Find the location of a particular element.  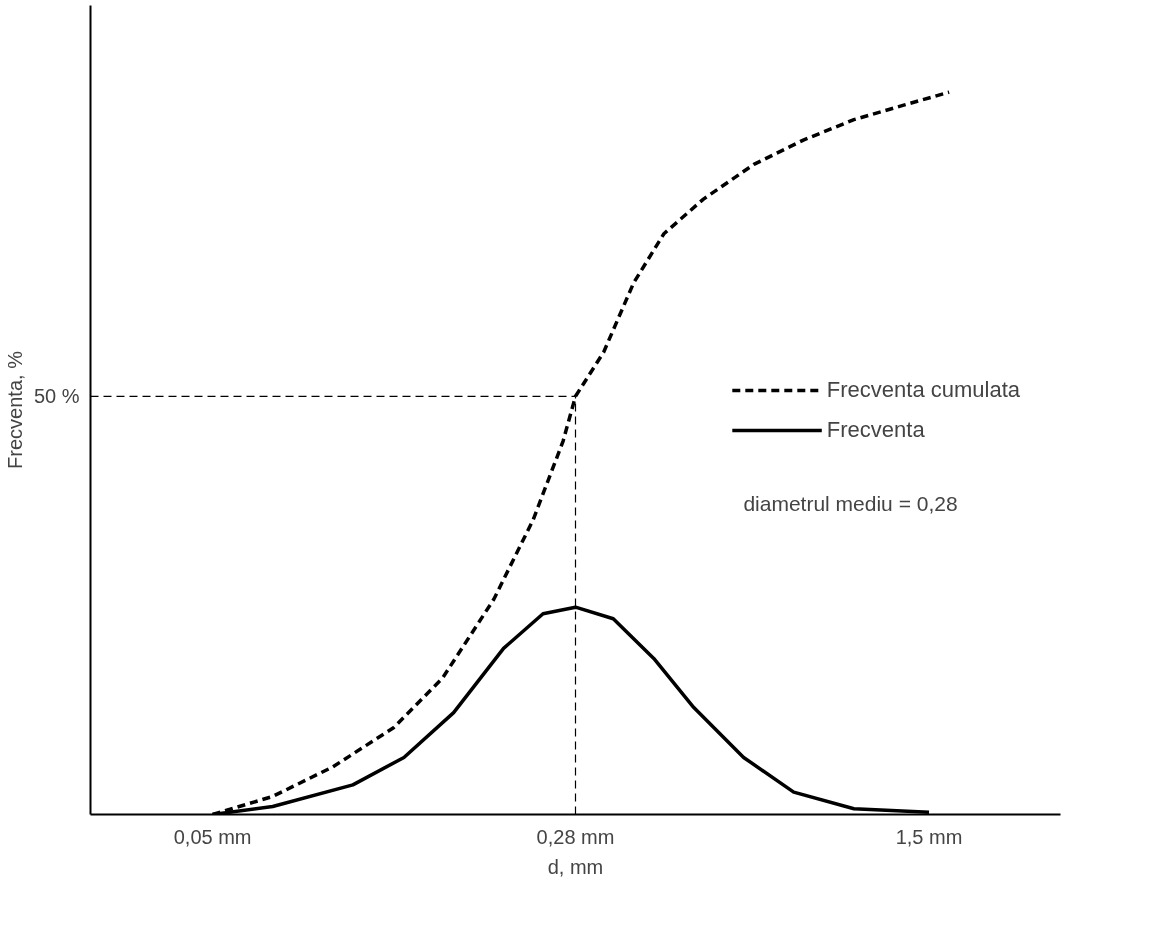

text: 50 % is located at coordinates (56, 396).